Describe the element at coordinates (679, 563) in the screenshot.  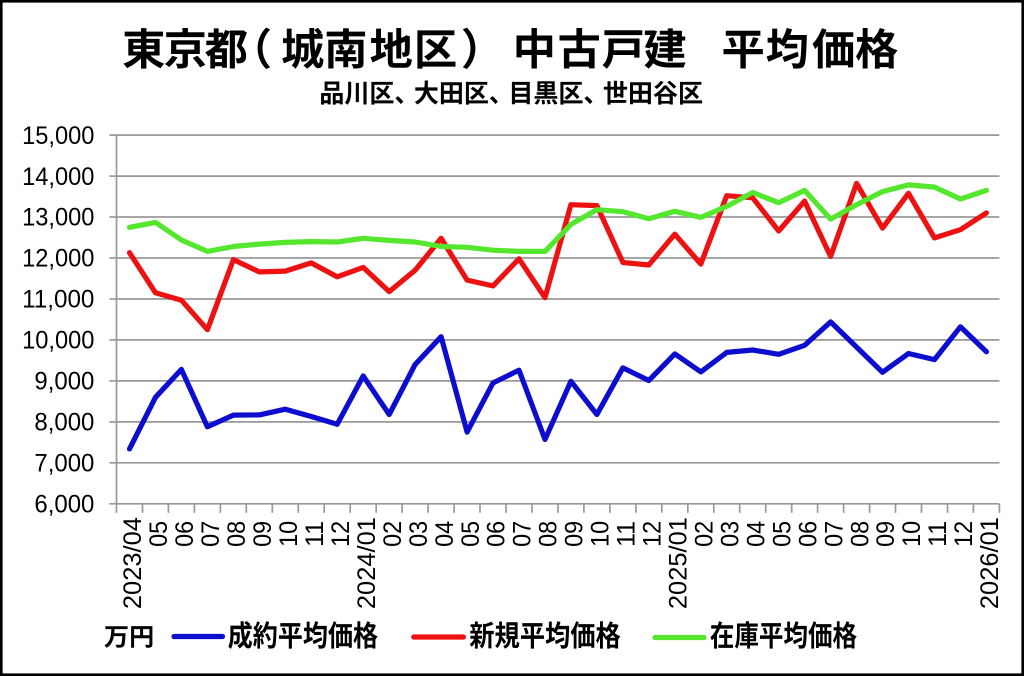
I see `svg-text: 2025/01` at that location.